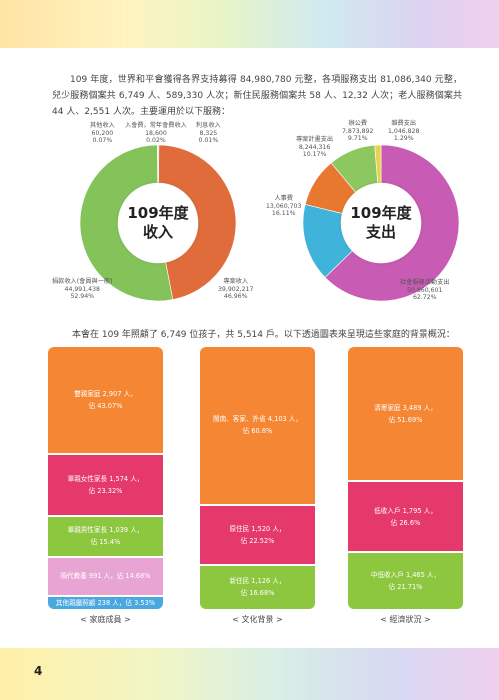 The width and height of the screenshot is (499, 700). I want to click on segment-percent: 佔 22.52%, so click(257, 540).